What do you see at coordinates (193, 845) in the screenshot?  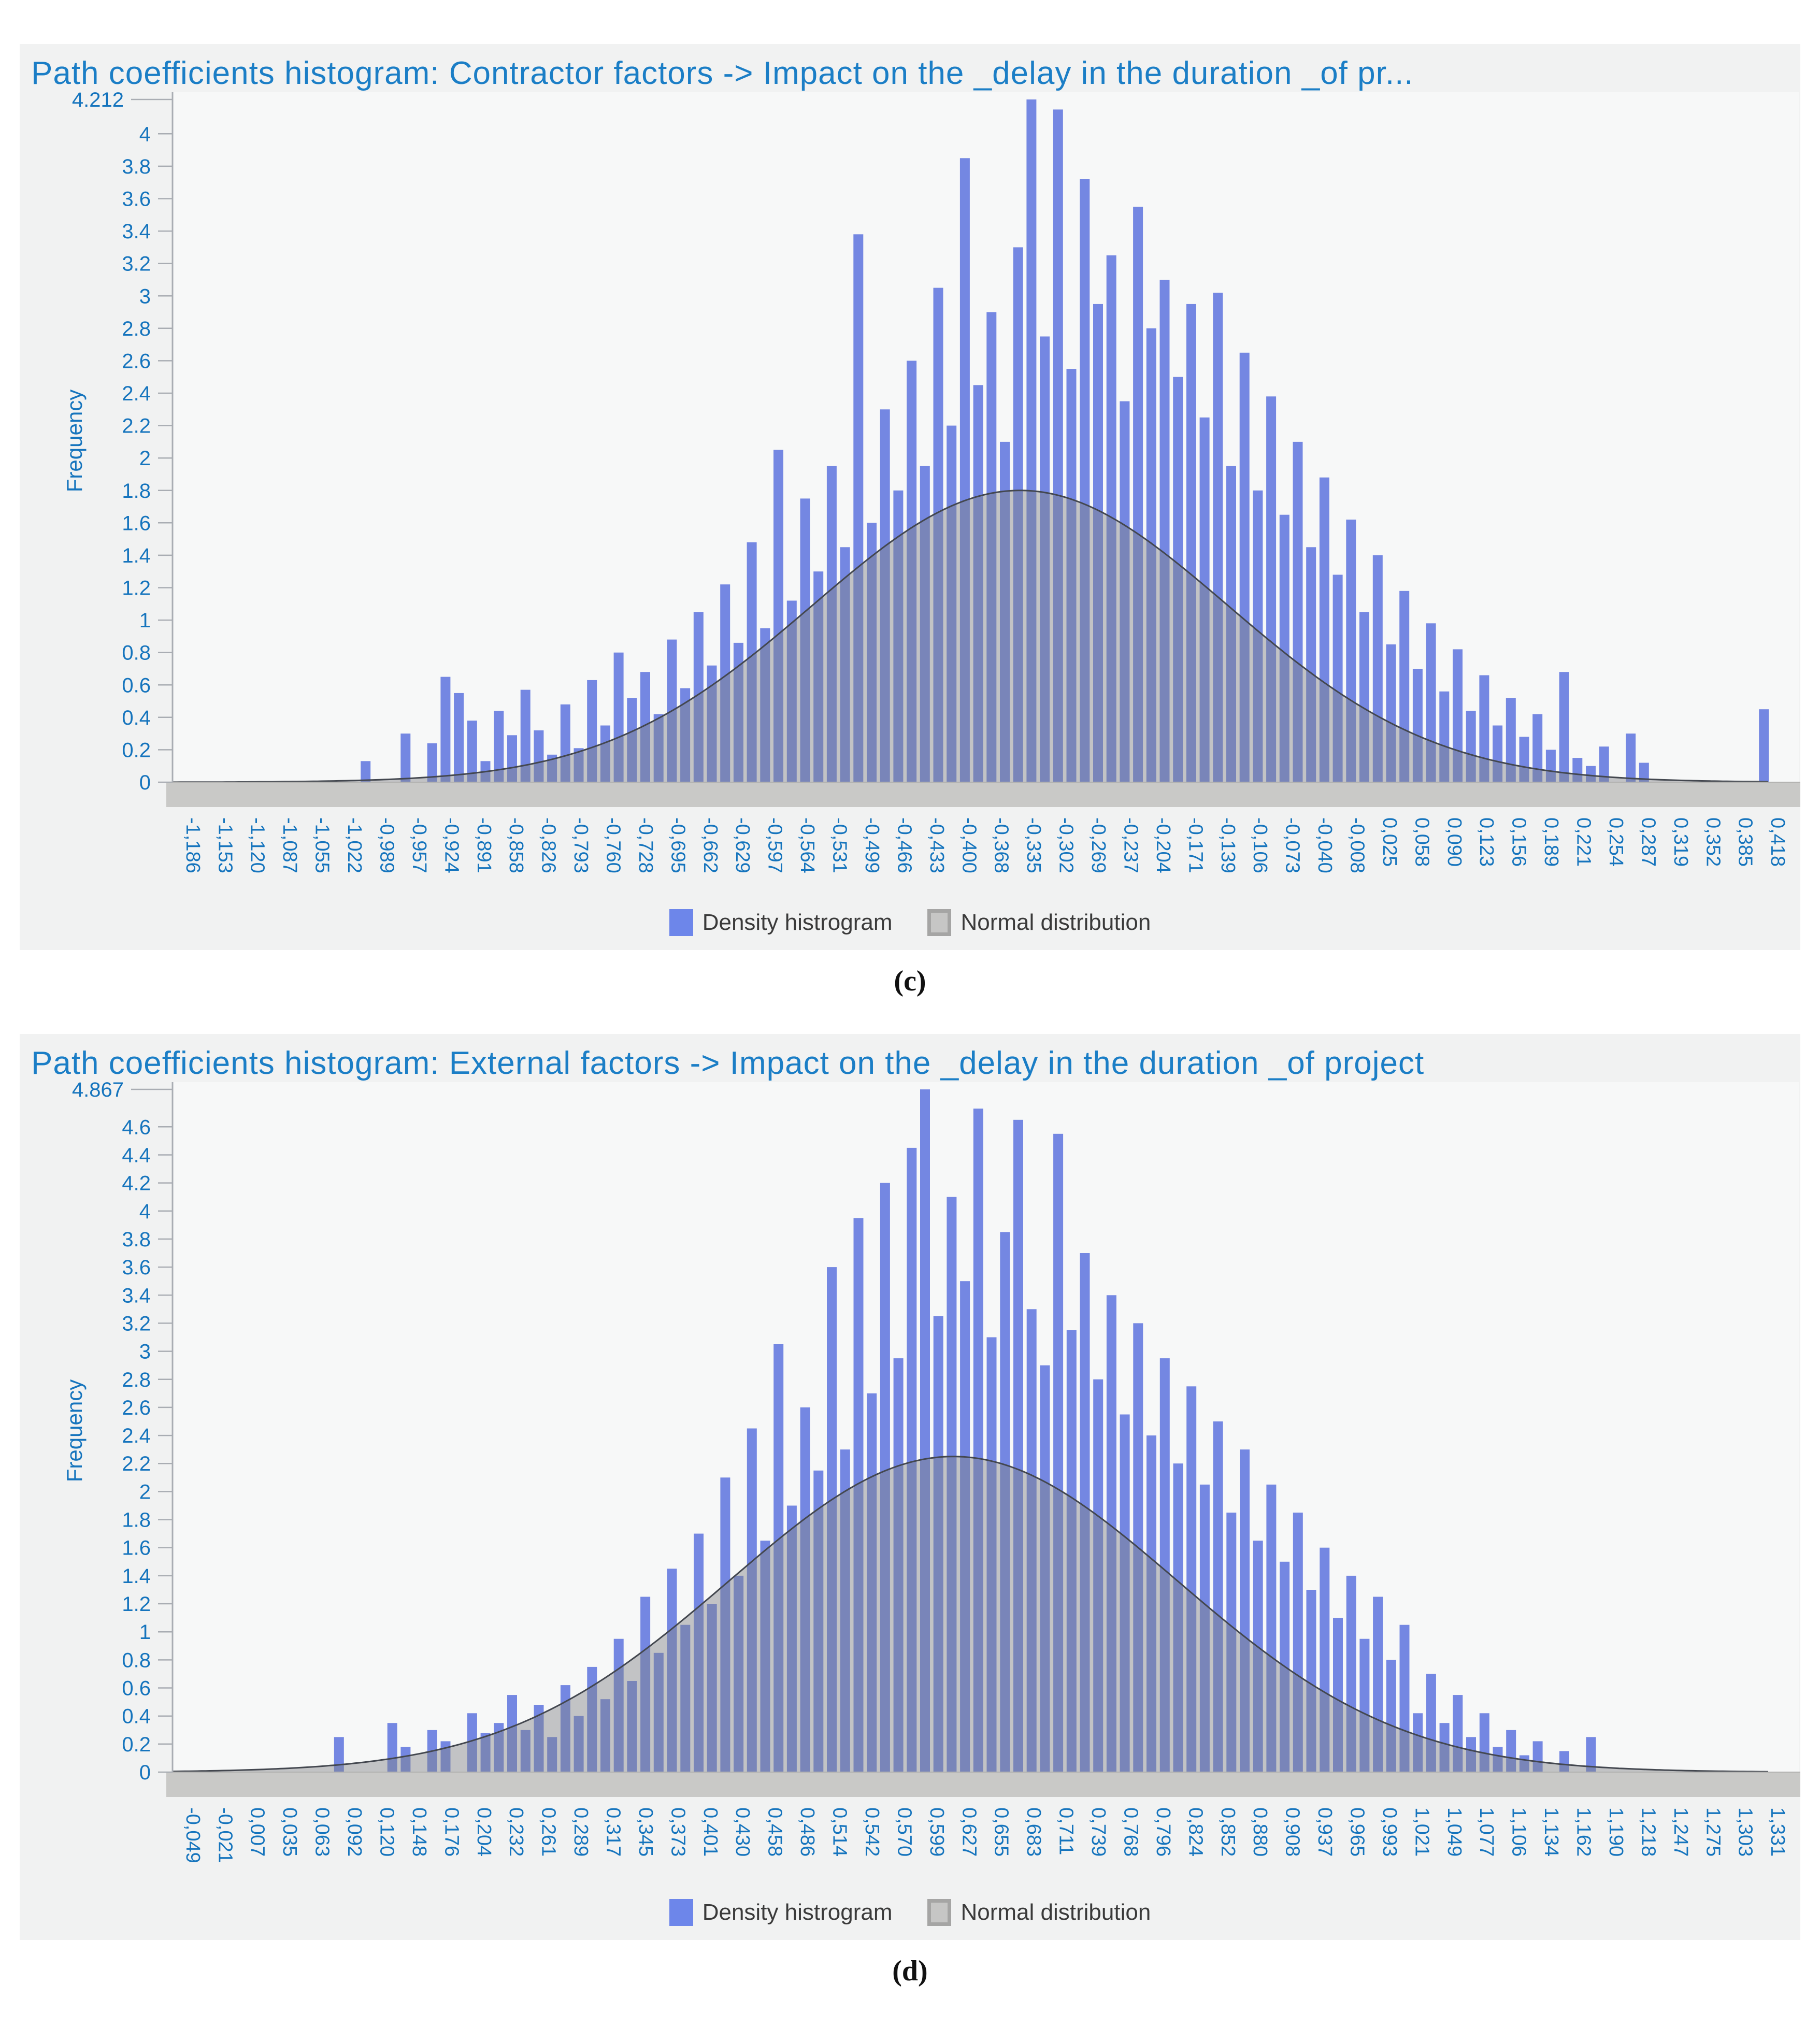 I see `svg-text: -1,186` at bounding box center [193, 845].